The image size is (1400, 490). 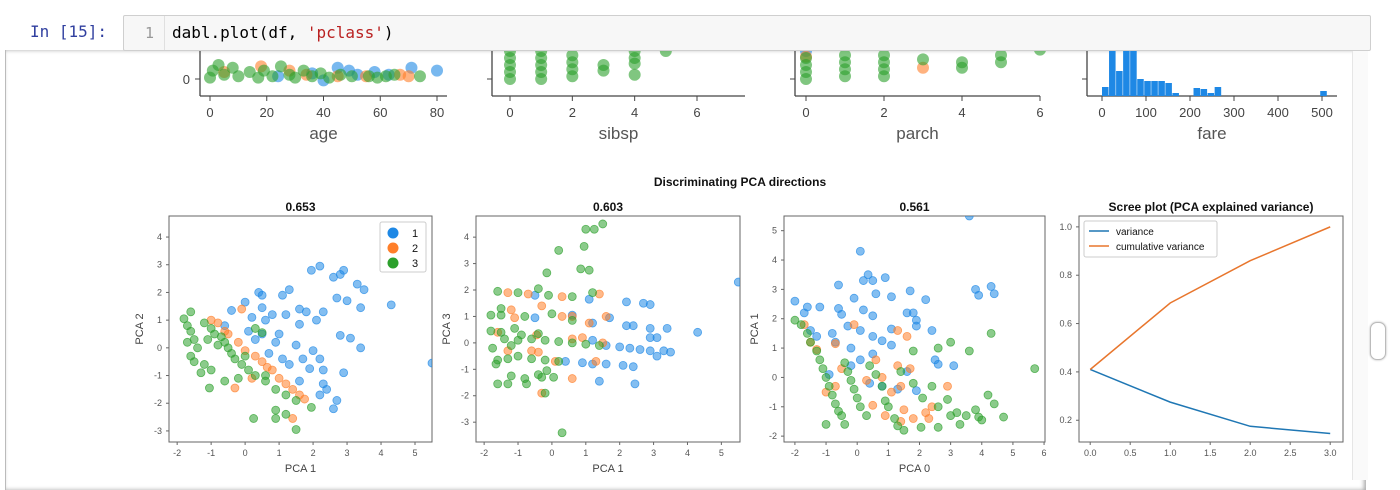 What do you see at coordinates (465, 396) in the screenshot?
I see `y-tick-label: -2` at bounding box center [465, 396].